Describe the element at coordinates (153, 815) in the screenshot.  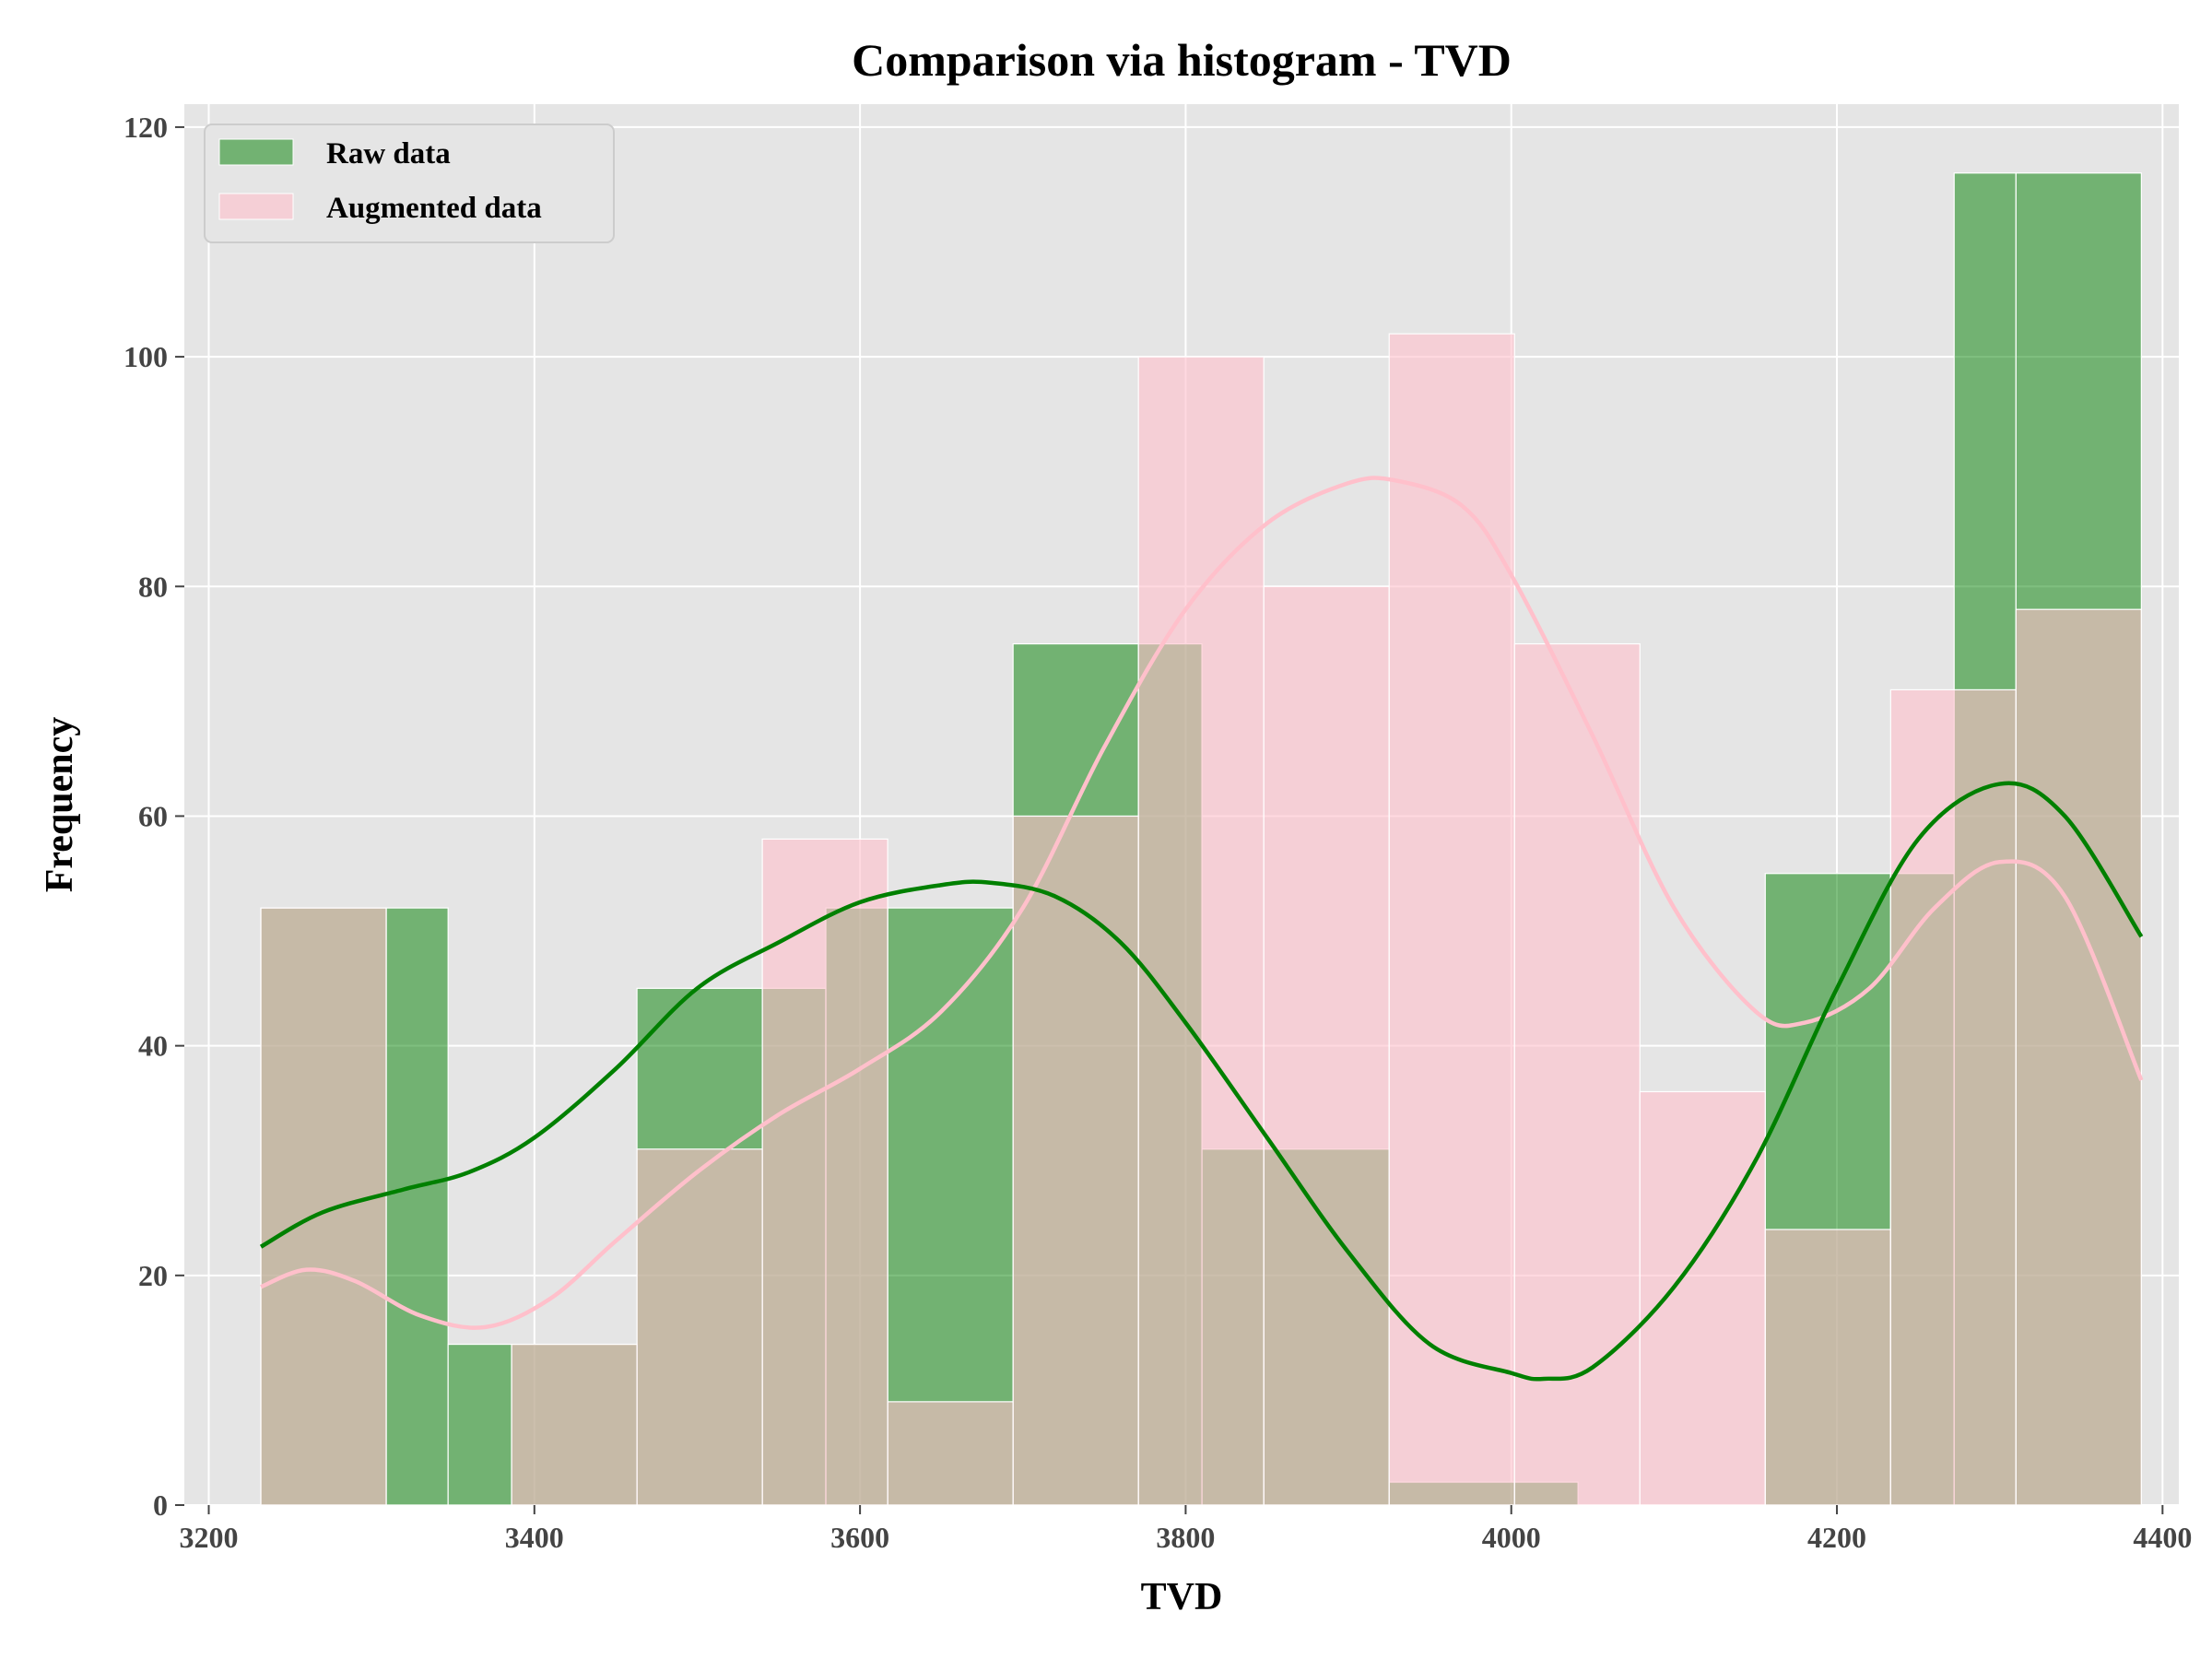
I see `y-tick-label: 60` at that location.